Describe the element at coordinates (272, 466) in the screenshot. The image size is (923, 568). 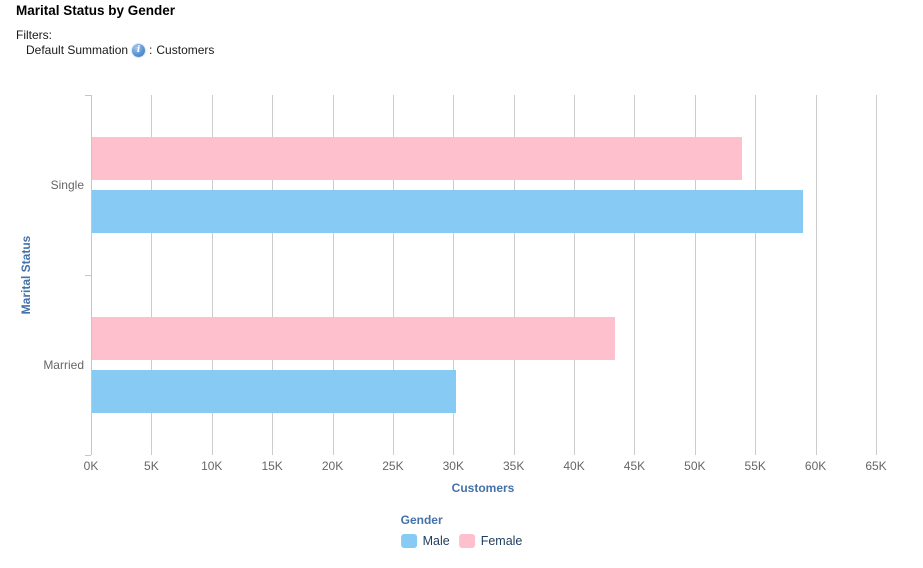
I see `x-axis-tick-label: 15K` at that location.